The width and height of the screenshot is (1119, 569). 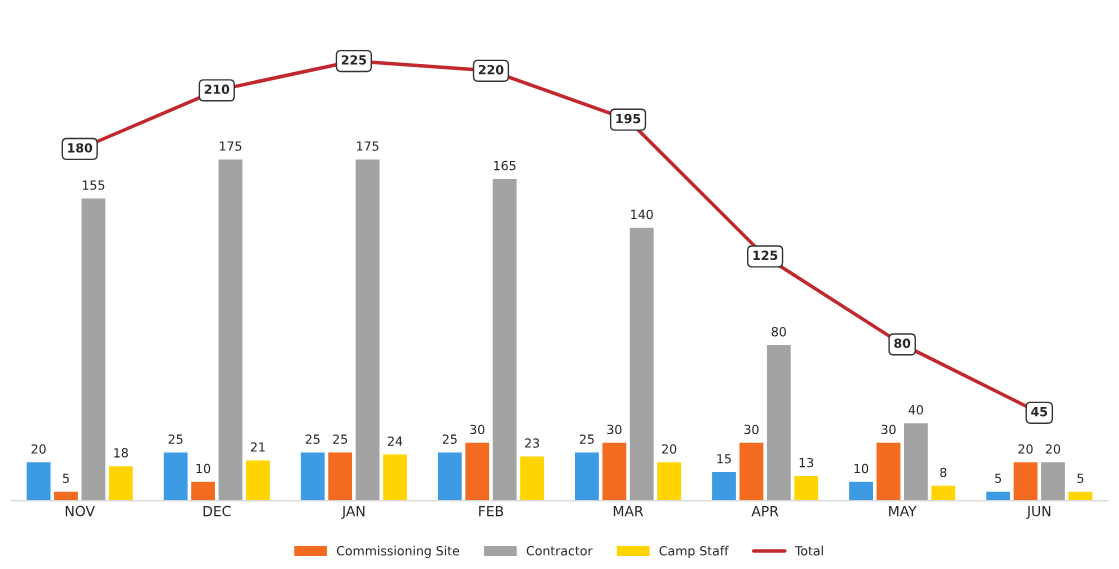 What do you see at coordinates (1038, 512) in the screenshot?
I see `x-tick-label: JUN` at bounding box center [1038, 512].